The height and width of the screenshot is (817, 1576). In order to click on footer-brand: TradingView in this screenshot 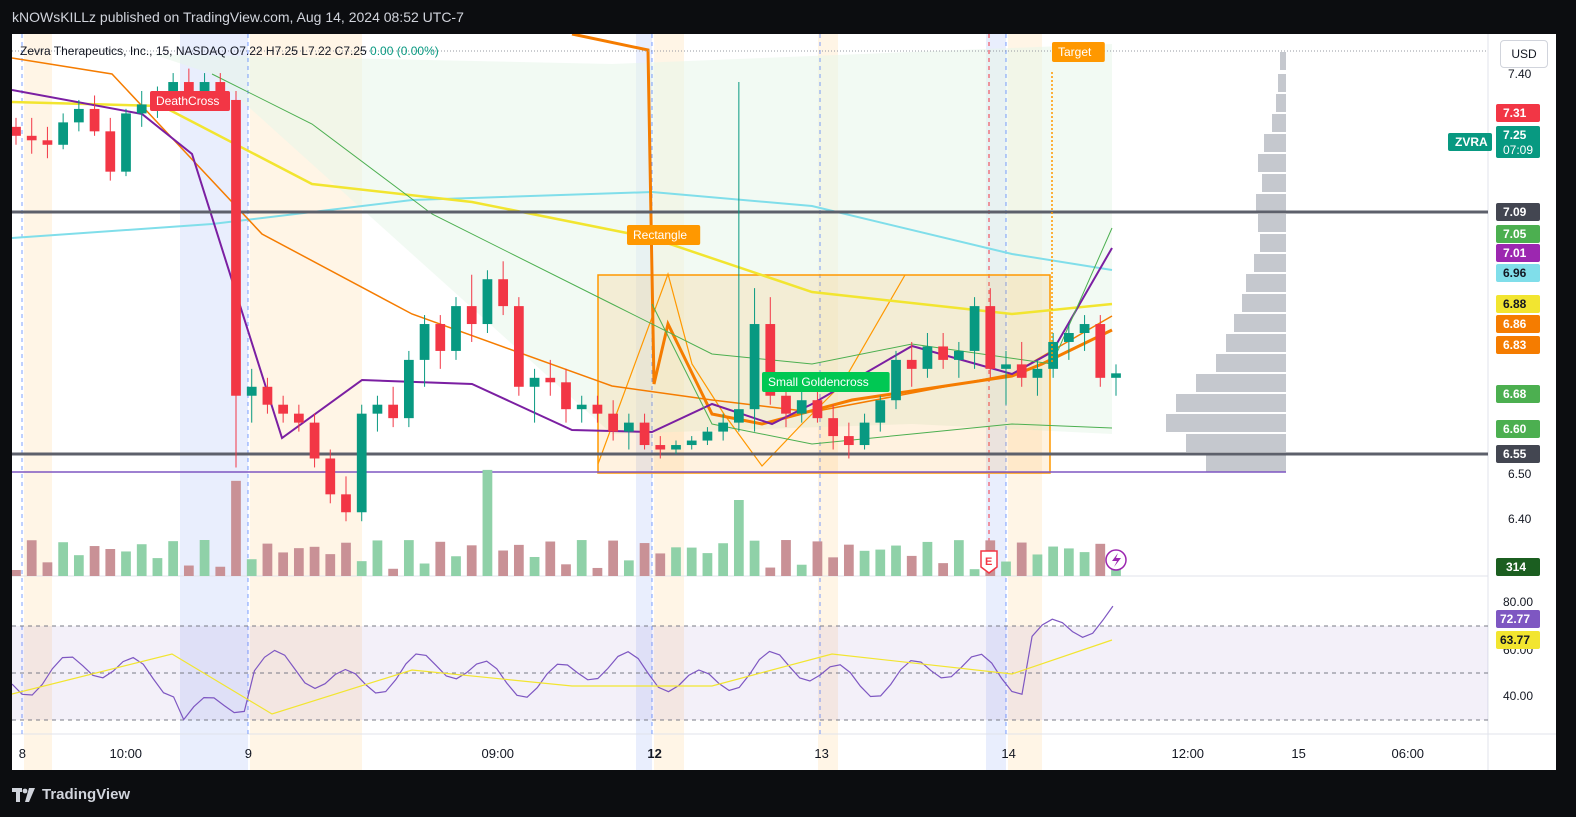, I will do `click(86, 794)`.